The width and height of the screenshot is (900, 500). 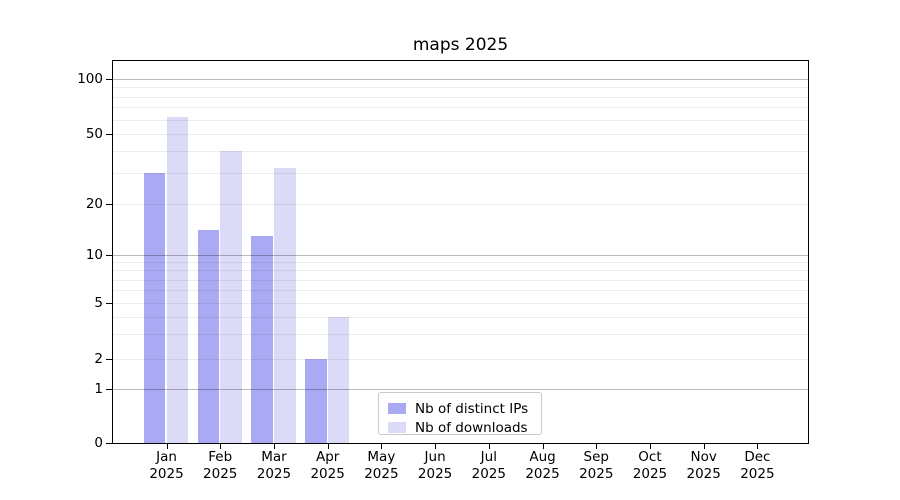 I want to click on bar-downloads-jan, so click(x=177, y=279).